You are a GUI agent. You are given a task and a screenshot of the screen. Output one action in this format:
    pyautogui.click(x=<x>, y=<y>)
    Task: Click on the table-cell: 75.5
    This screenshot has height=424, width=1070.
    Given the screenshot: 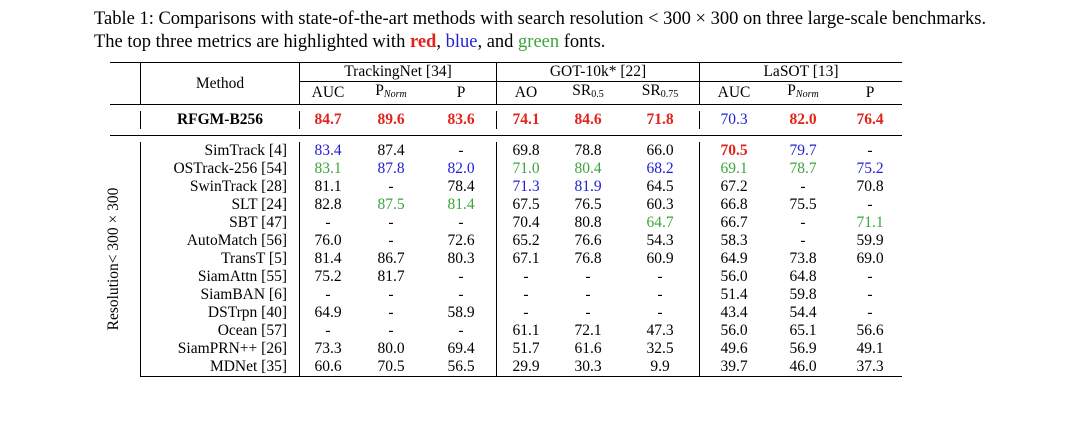 What is the action you would take?
    pyautogui.click(x=803, y=204)
    